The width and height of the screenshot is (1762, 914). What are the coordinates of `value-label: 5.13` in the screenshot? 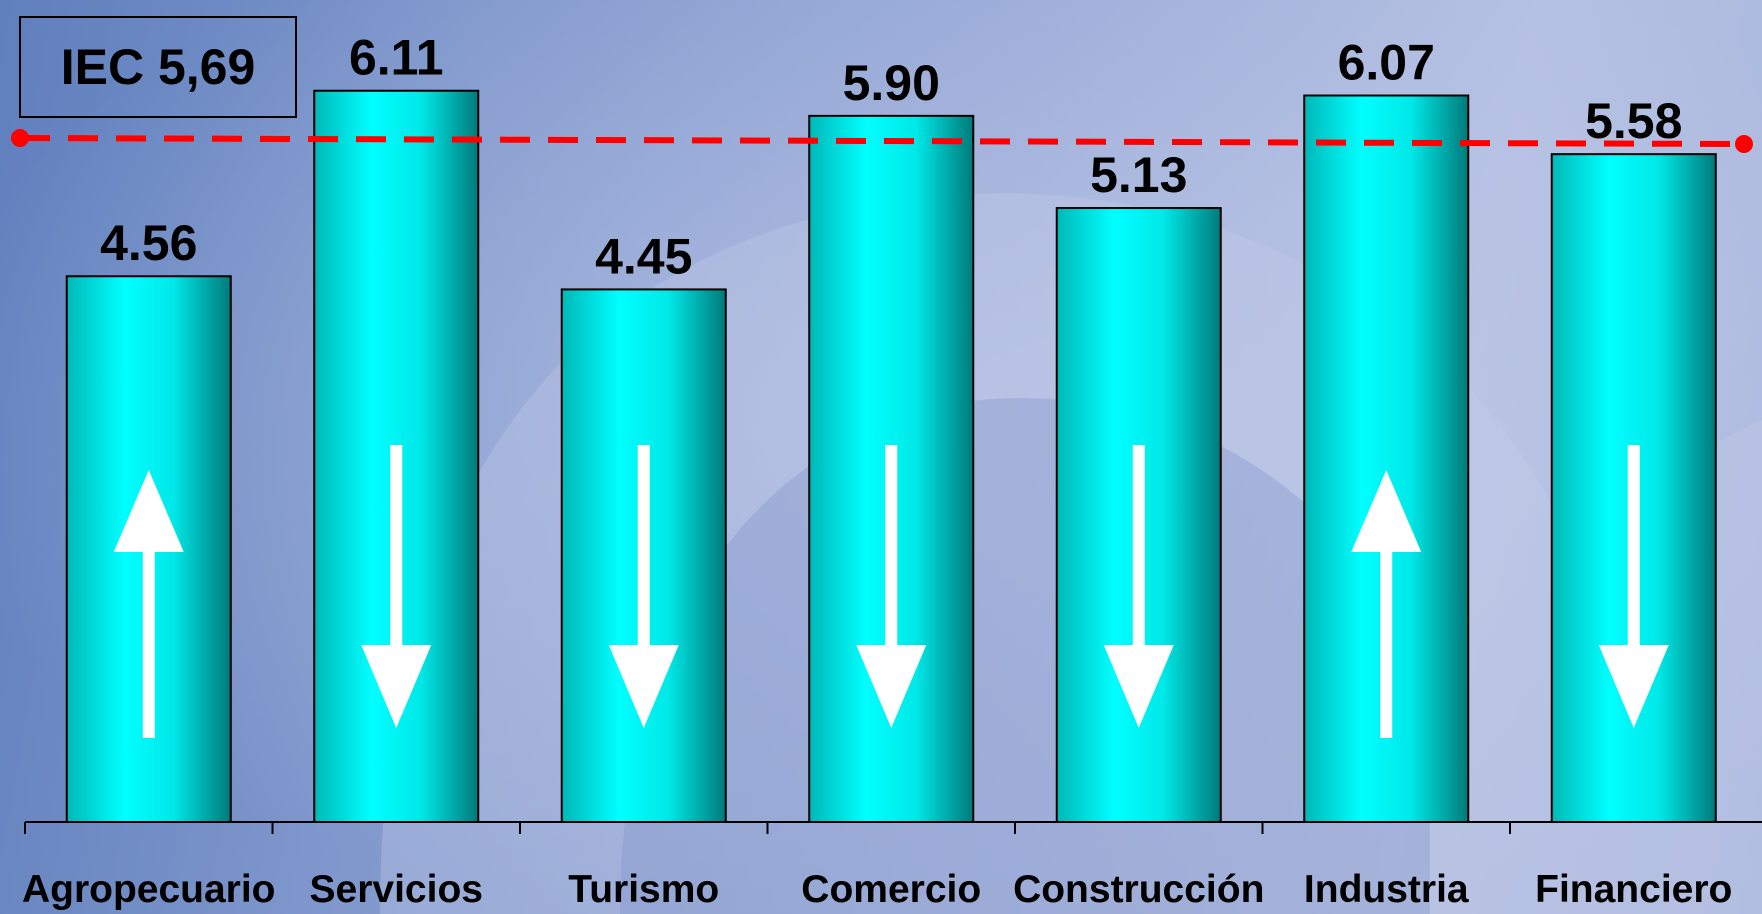 It's located at (1138, 175).